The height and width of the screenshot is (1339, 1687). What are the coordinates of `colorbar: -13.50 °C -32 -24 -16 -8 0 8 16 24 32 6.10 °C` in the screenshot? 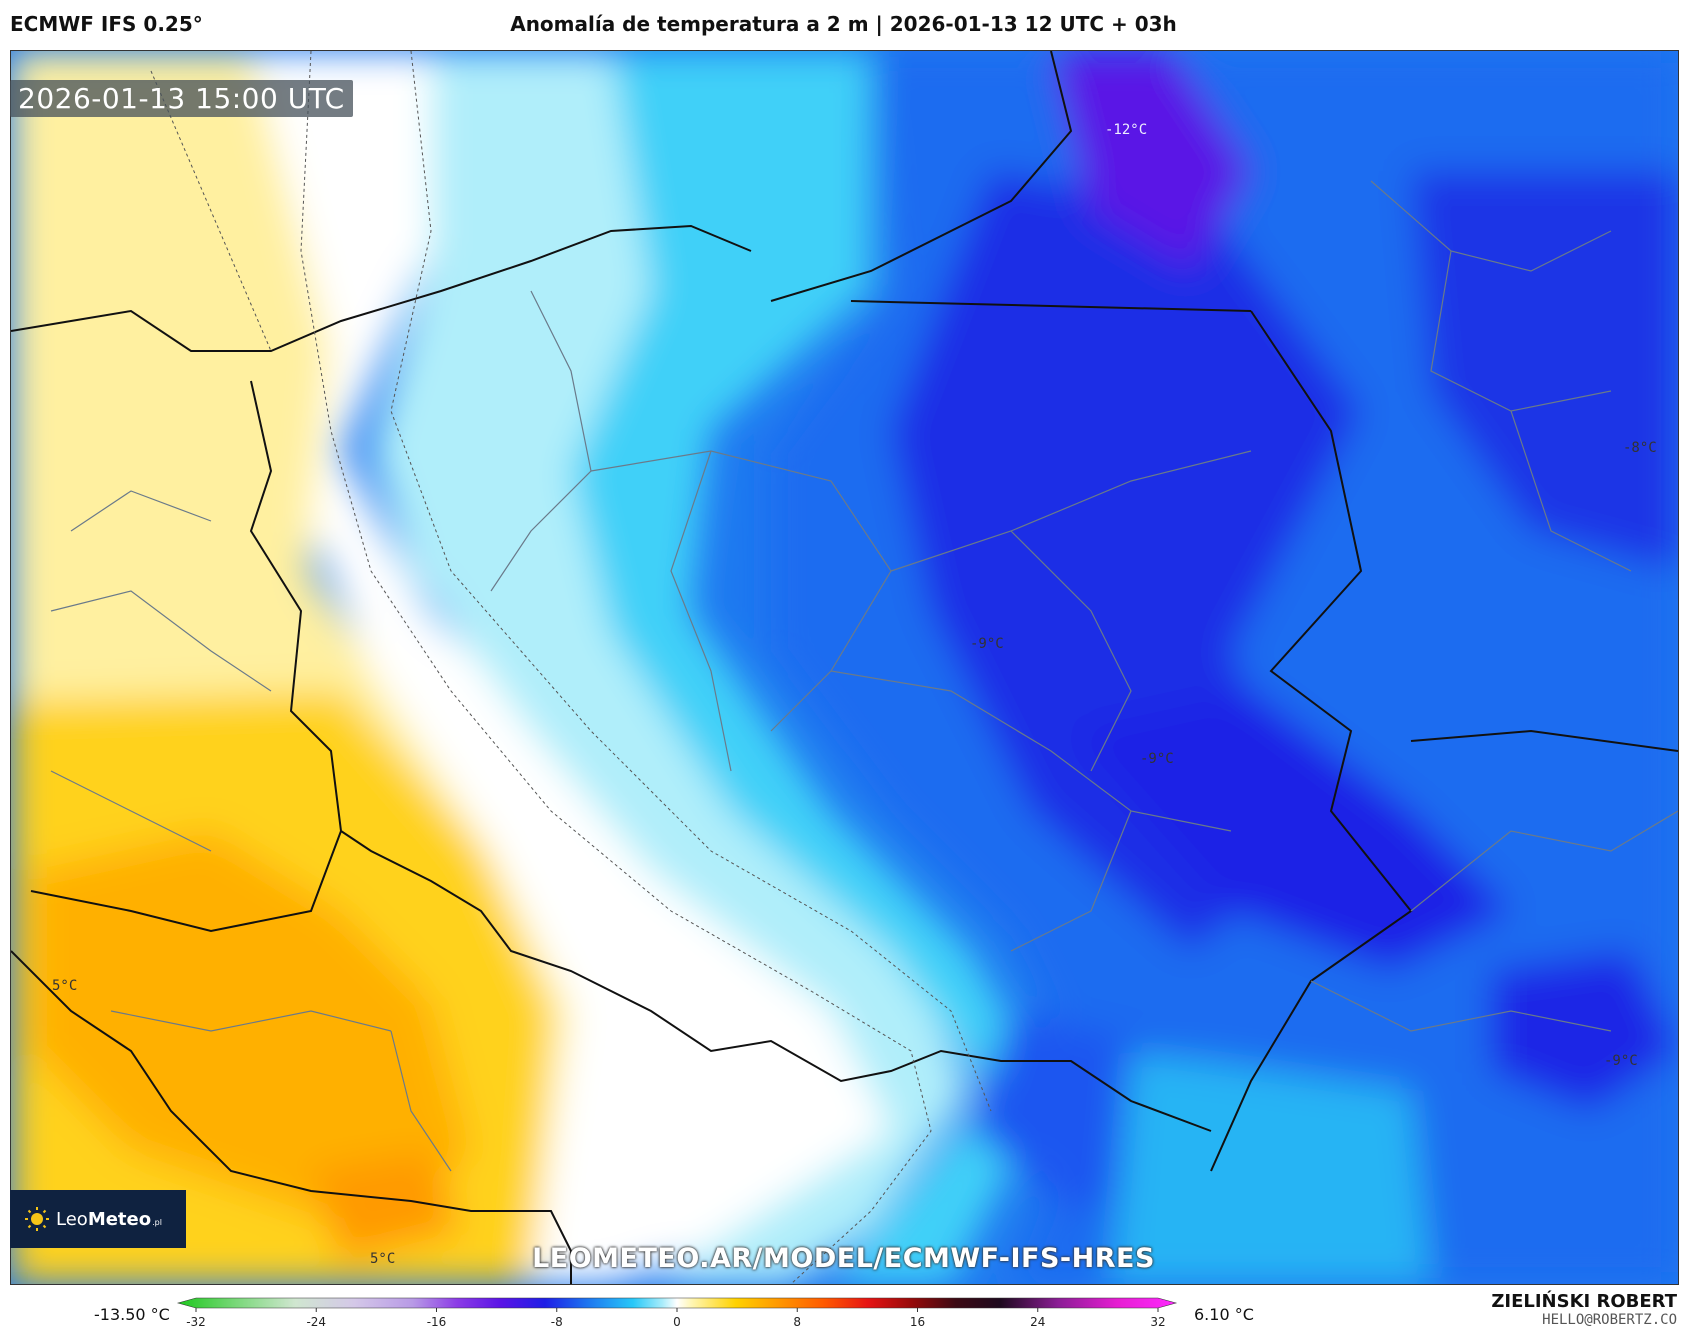 It's located at (843, 1314).